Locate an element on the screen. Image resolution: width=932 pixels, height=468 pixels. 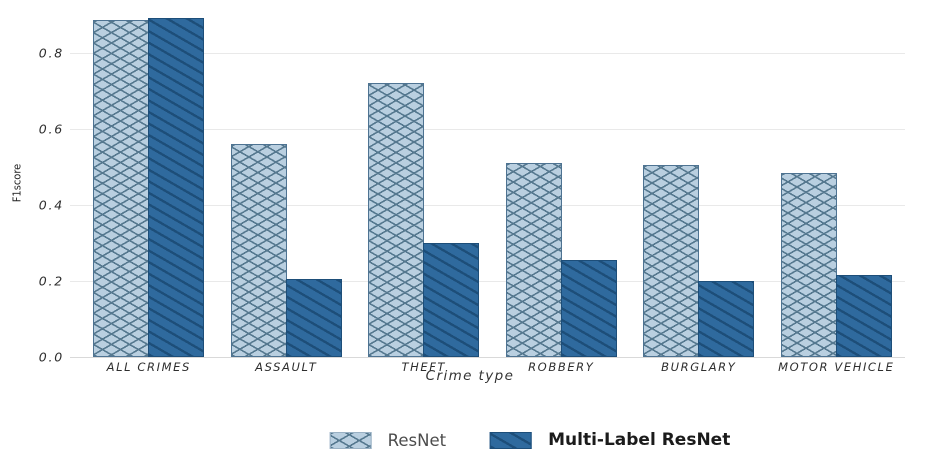
diagonal-hatch-swatch-icon is located at coordinates (511, 440).